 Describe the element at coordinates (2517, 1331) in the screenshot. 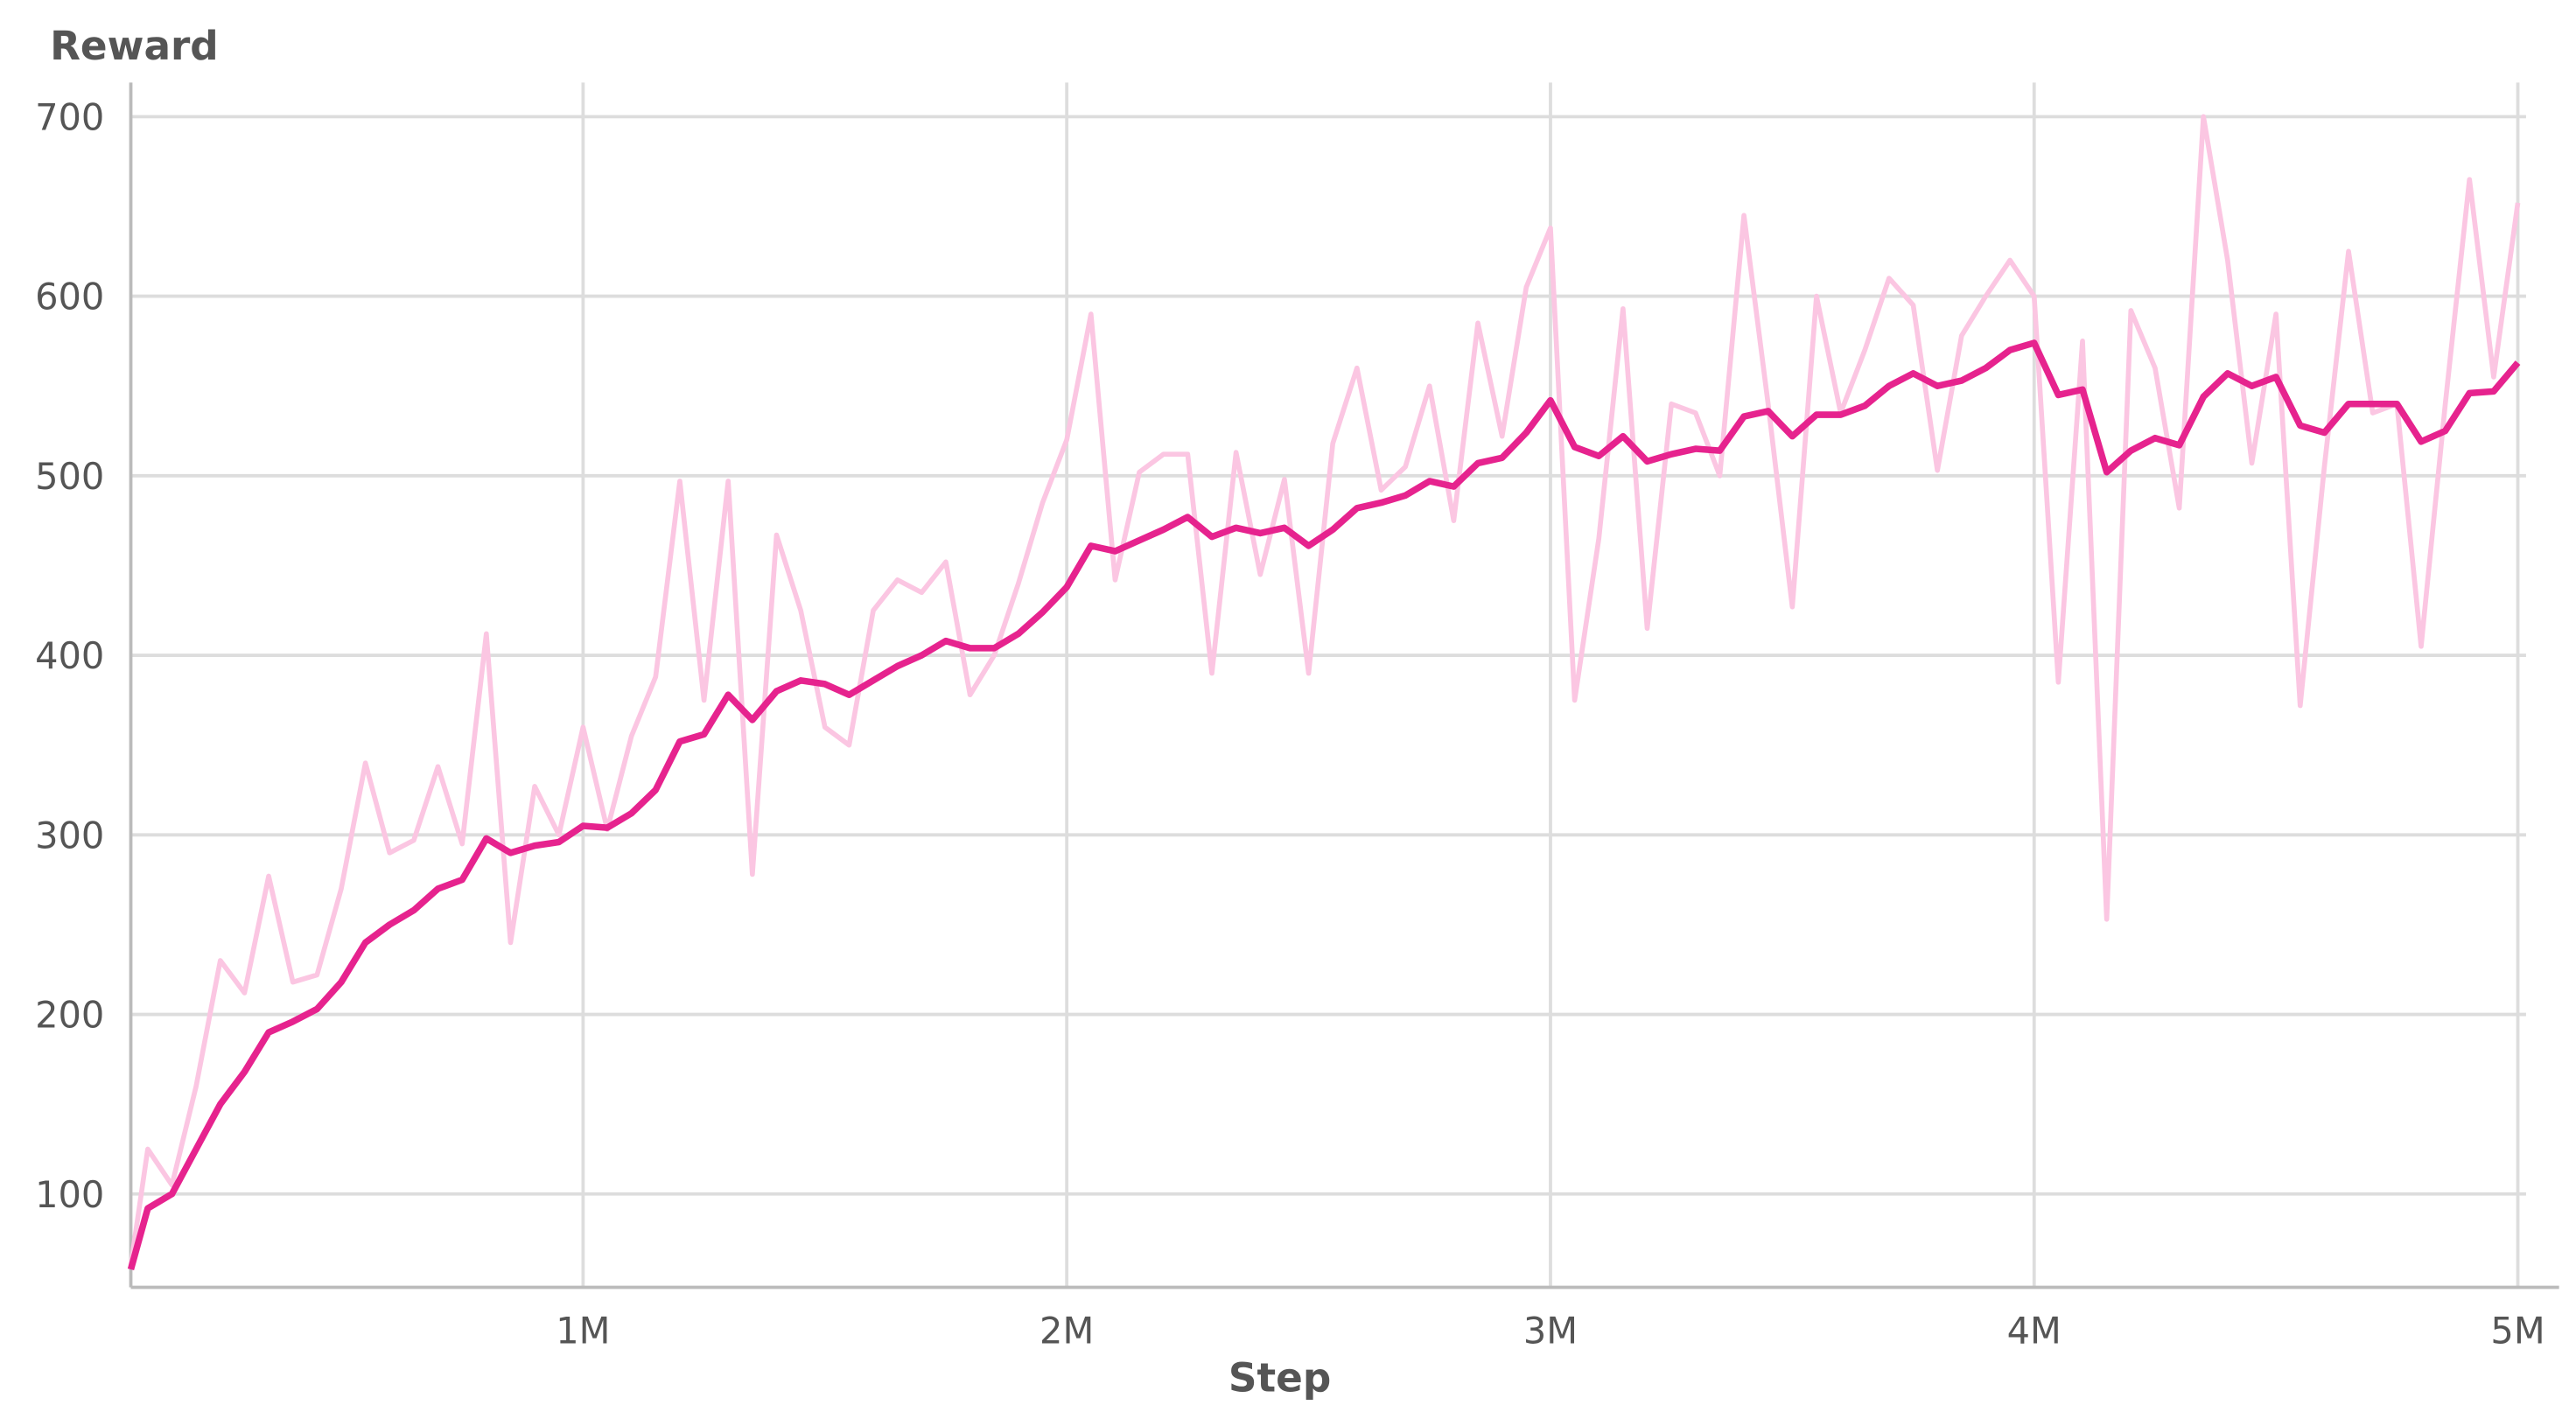

I see `x-tick-label: 5M` at that location.